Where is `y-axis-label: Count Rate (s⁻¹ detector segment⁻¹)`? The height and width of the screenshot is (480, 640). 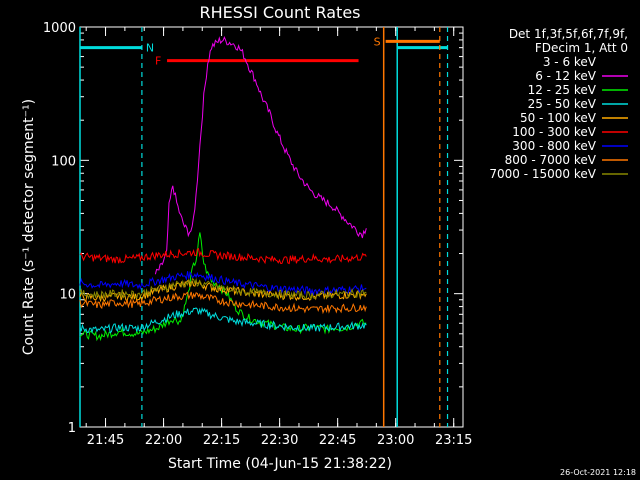
y-axis-label: Count Rate (s⁻¹ detector segment⁻¹) is located at coordinates (29, 227).